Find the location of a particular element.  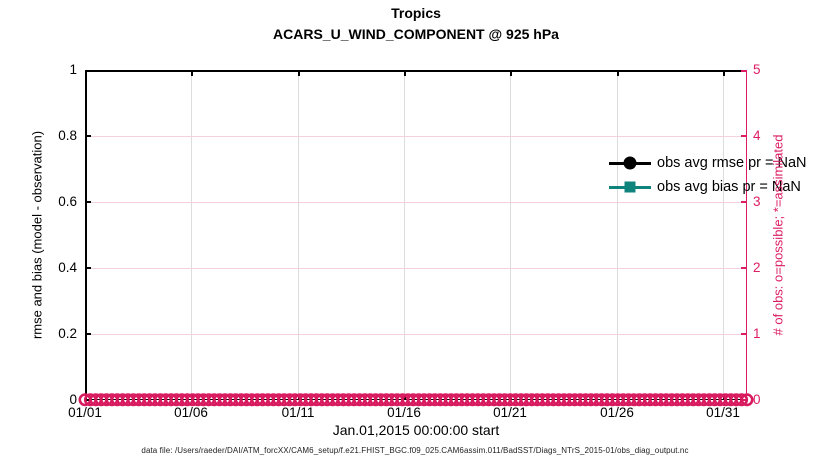

legend-item-bias: obs avg bias pr = NaN is located at coordinates (708, 187).